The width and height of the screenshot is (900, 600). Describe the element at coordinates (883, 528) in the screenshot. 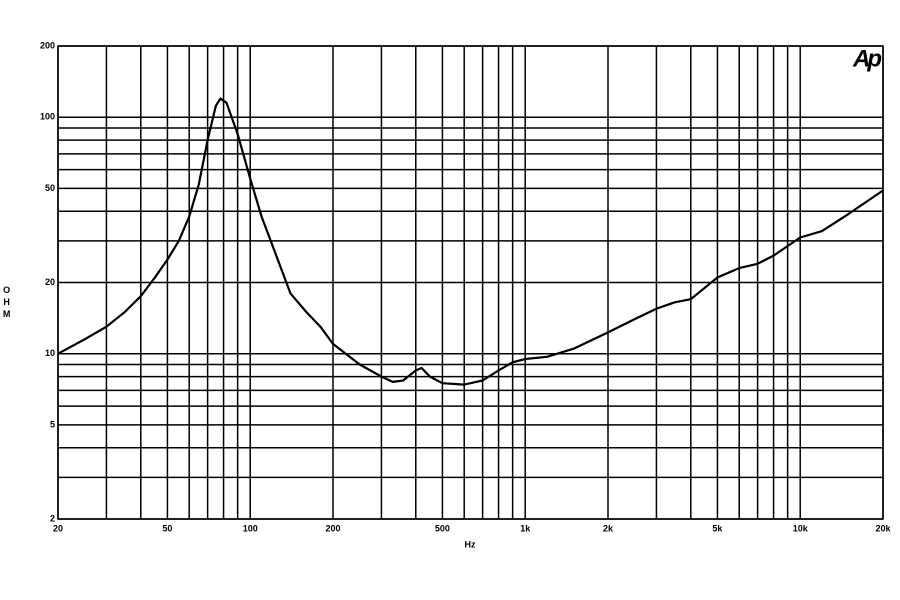

I see `x-tick-label: 20k` at that location.